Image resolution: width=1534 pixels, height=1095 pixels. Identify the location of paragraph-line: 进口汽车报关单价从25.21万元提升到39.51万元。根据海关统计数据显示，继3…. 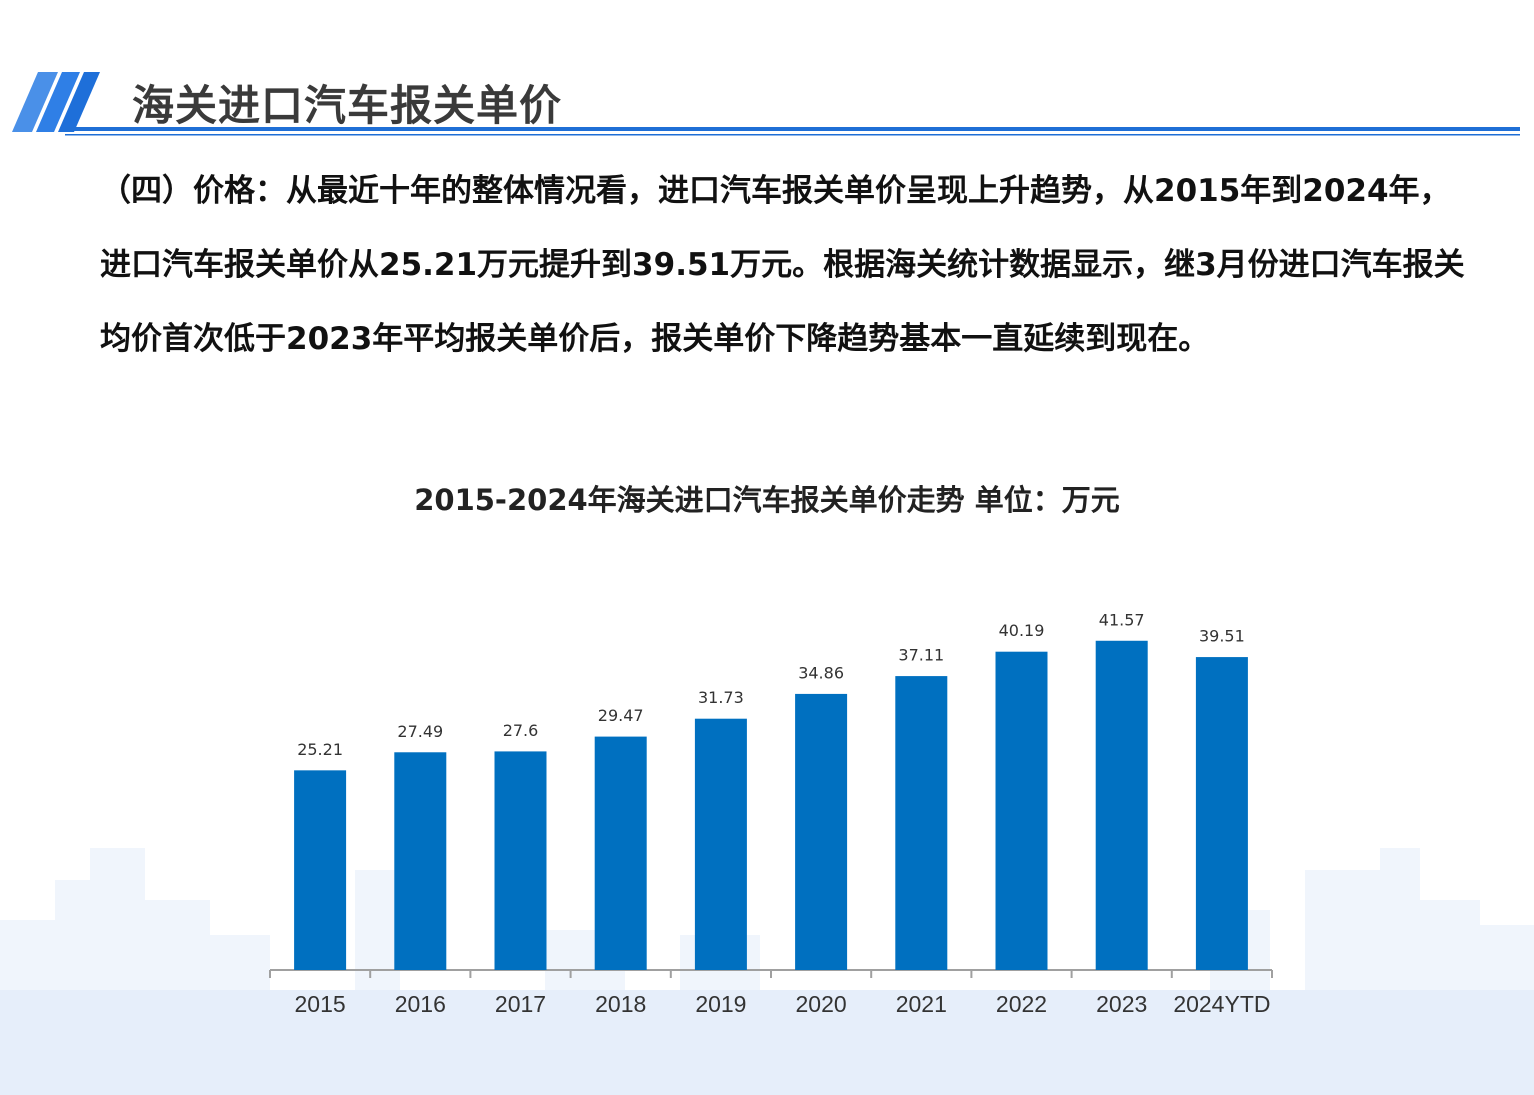
(782, 265).